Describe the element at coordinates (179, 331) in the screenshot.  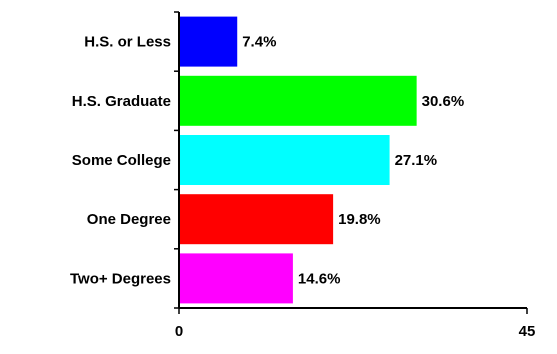
I see `x-tick-label: 0` at that location.